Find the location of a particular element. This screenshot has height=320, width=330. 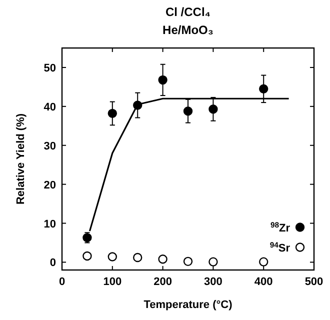

x-tick-label: 400 is located at coordinates (263, 282).